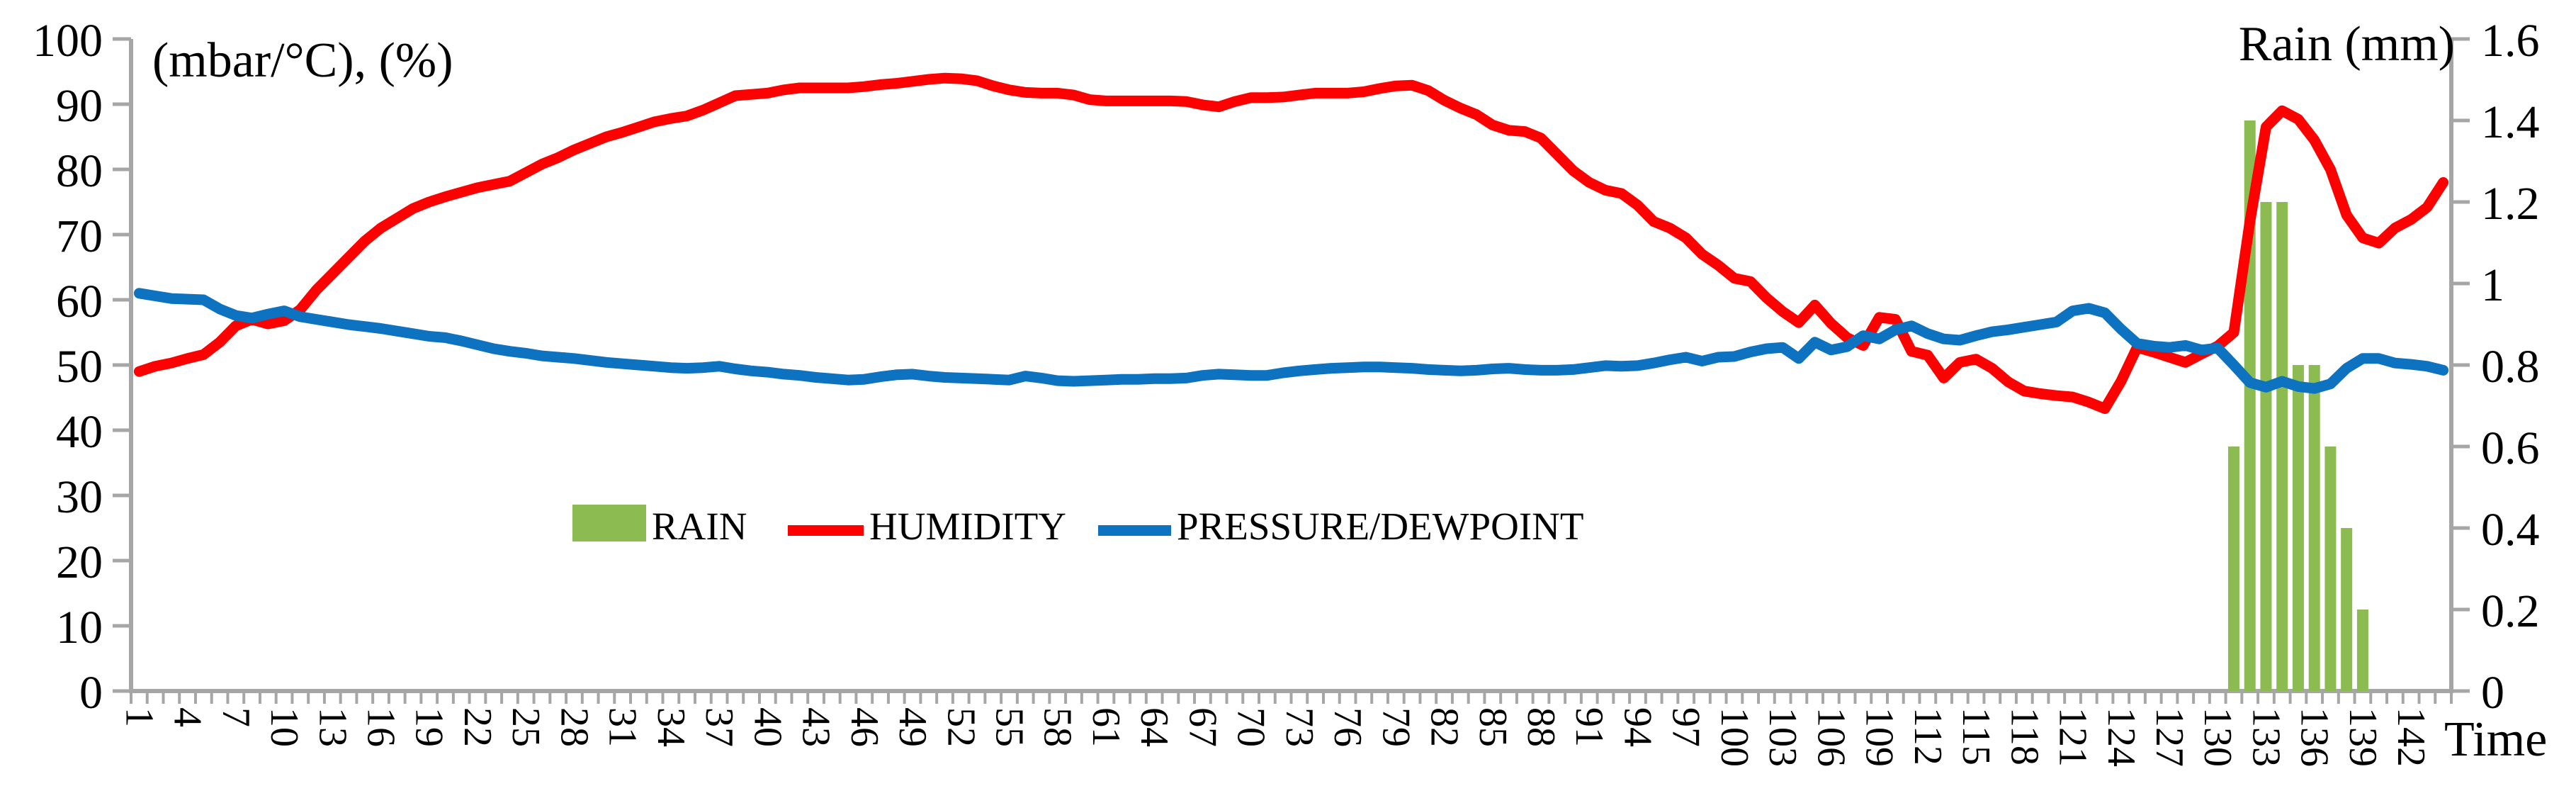  I want to click on x-axis-tick-label: 85, so click(1493, 727).